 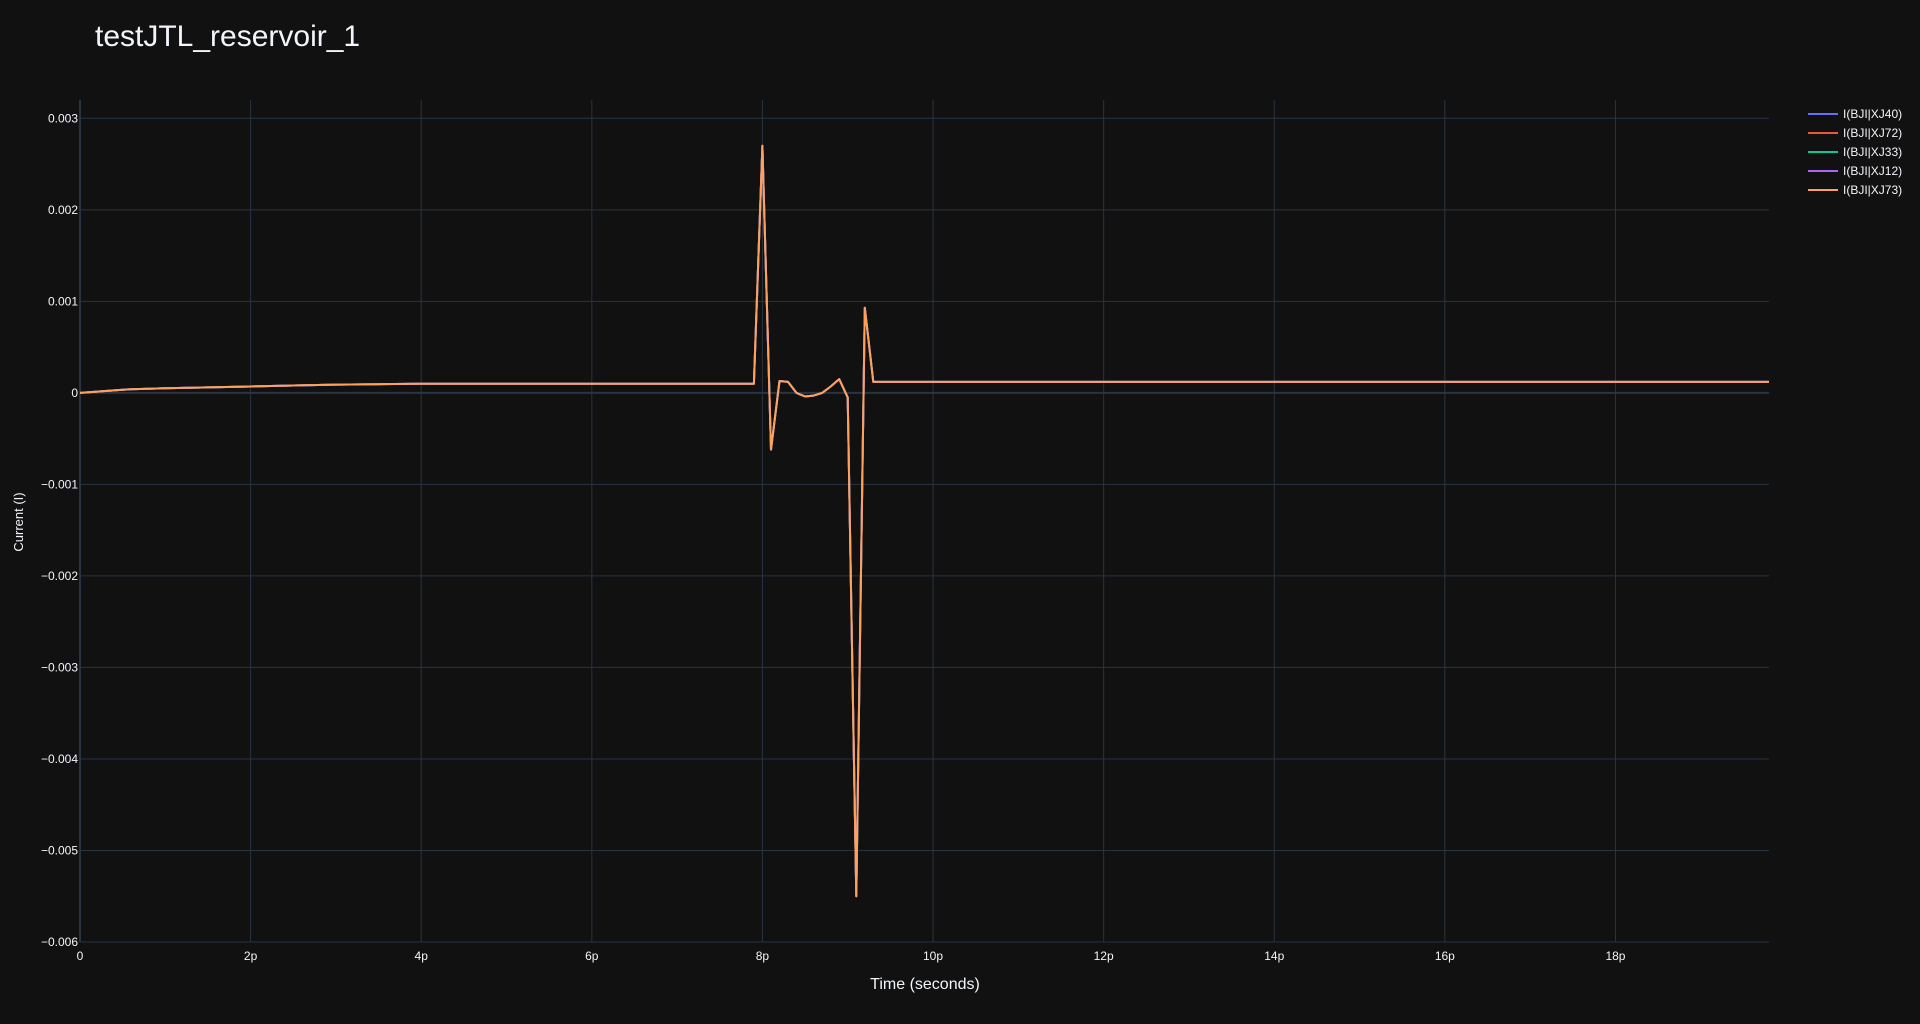 I want to click on x-tick-label: 6p, so click(x=592, y=956).